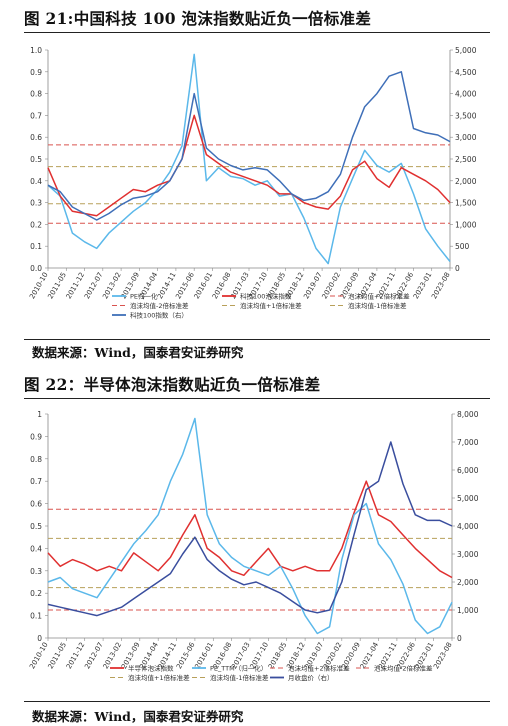 This screenshot has height=726, width=508. Describe the element at coordinates (36, 50) in the screenshot. I see `y-tick-label-left: 1.0` at that location.